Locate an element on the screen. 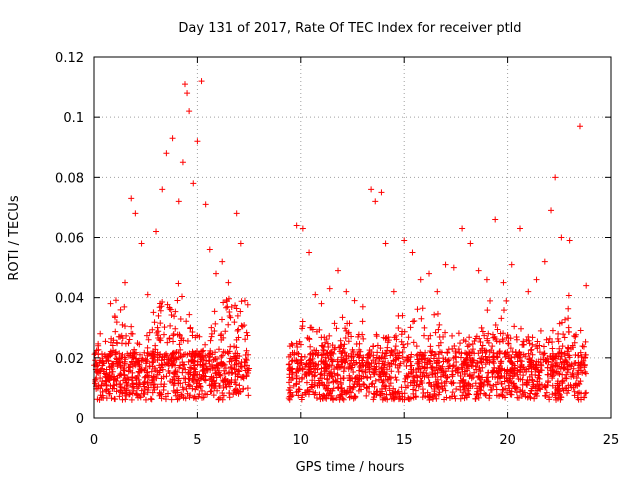  y-tick-label: 0.08 is located at coordinates (69, 178).